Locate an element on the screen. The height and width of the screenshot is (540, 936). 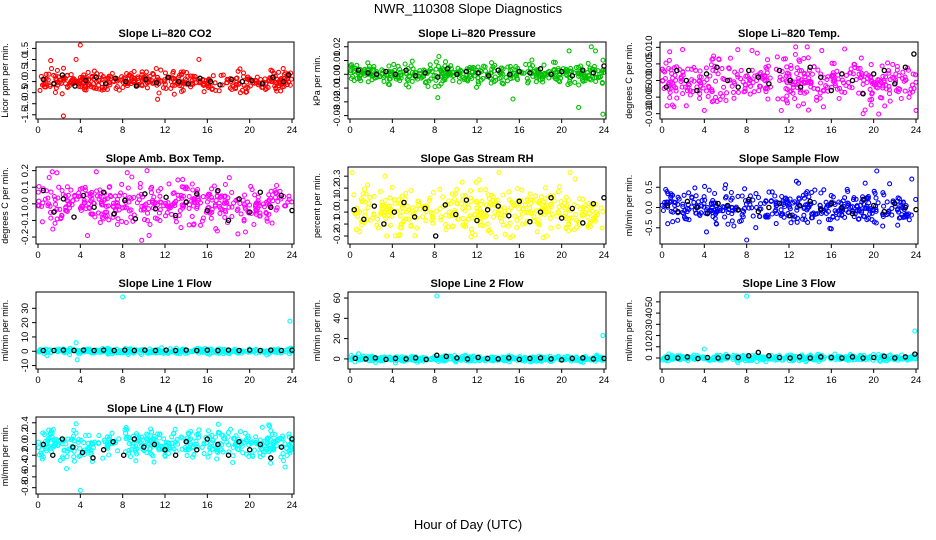
figure-x-axis-label: Hour of Day (UTC) is located at coordinates (468, 524).